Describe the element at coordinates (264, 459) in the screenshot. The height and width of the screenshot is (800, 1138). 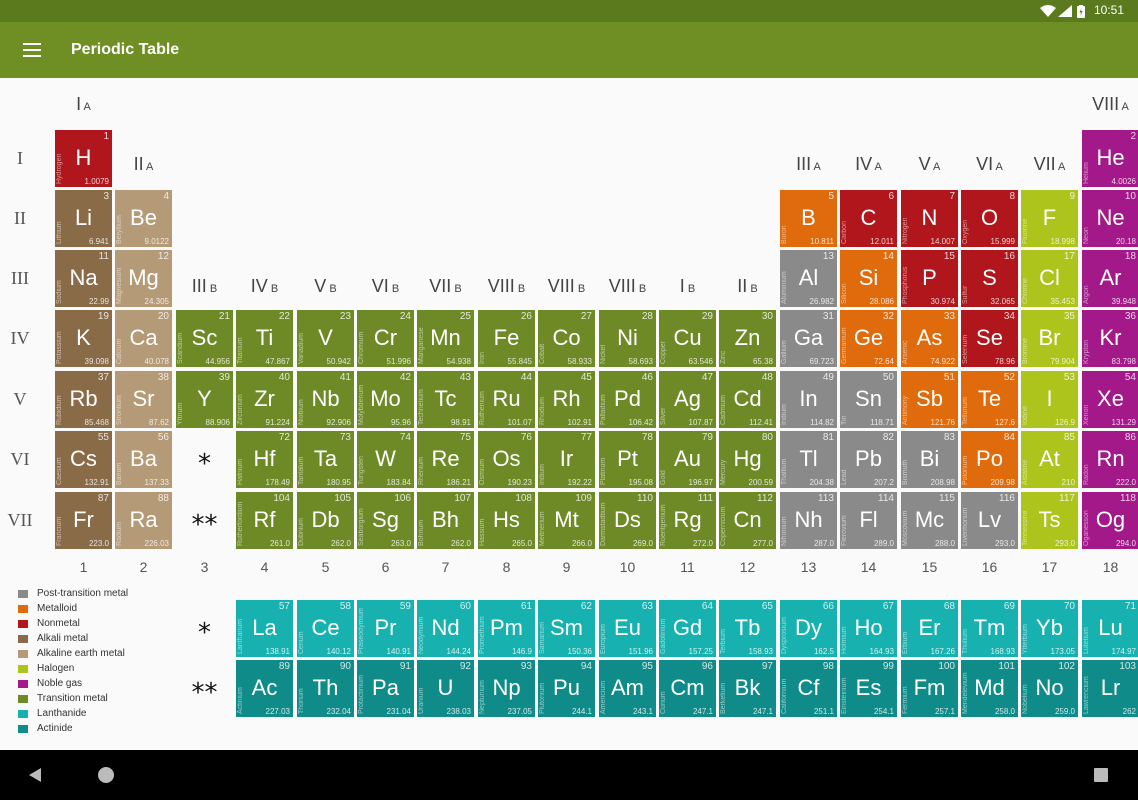
I see `element-cell: Hafnium 72 Hf 178.49` at that location.